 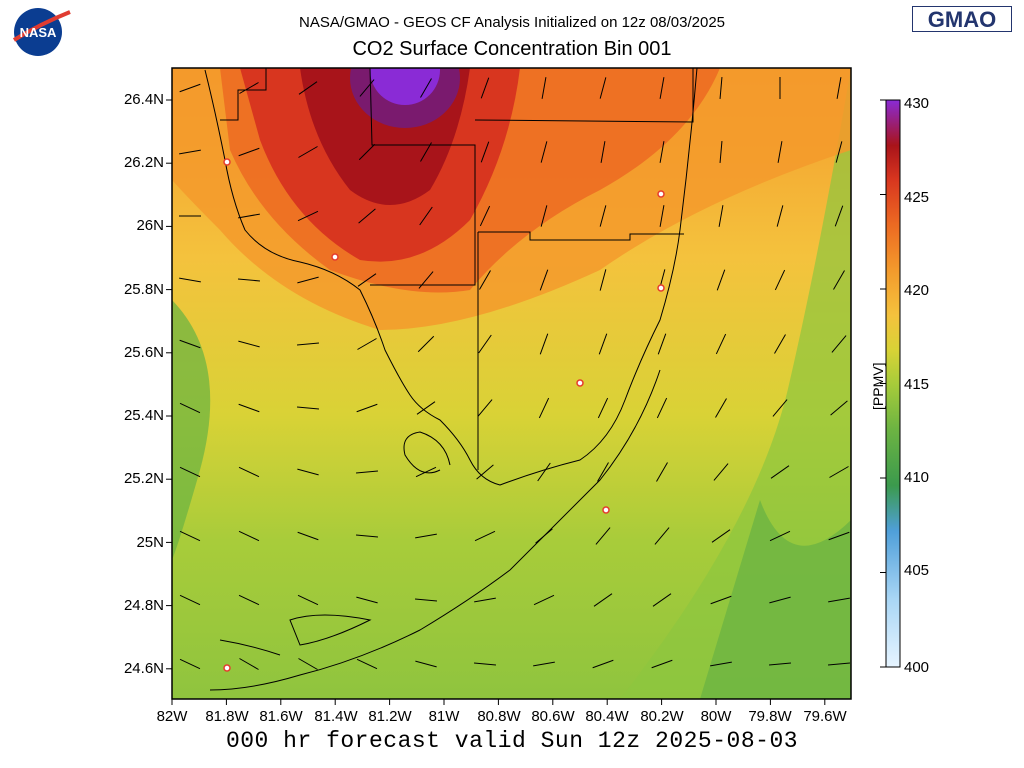 What do you see at coordinates (143, 415) in the screenshot?
I see `lat-label: 25.4N` at bounding box center [143, 415].